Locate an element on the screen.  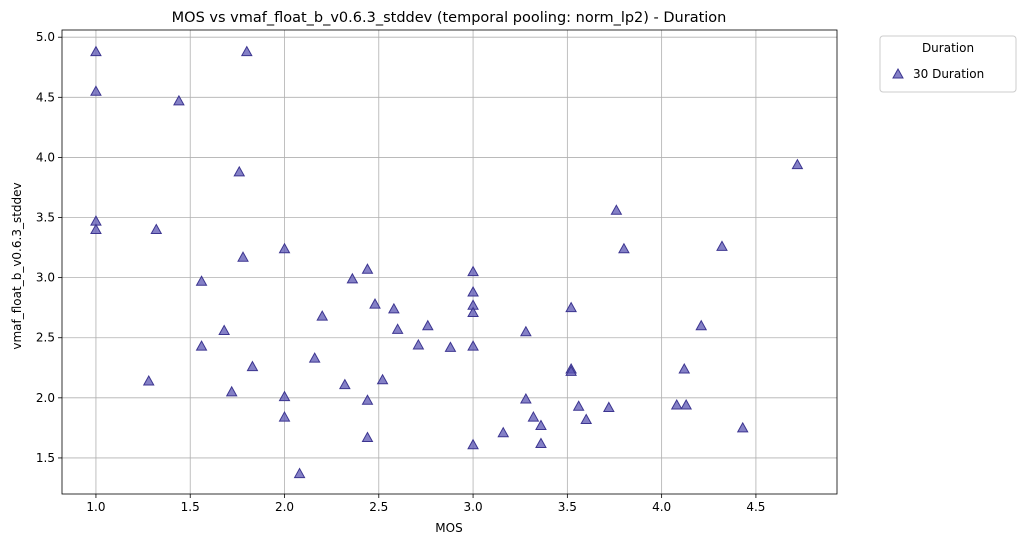
x-tick-label: 1.0 is located at coordinates (95, 507).